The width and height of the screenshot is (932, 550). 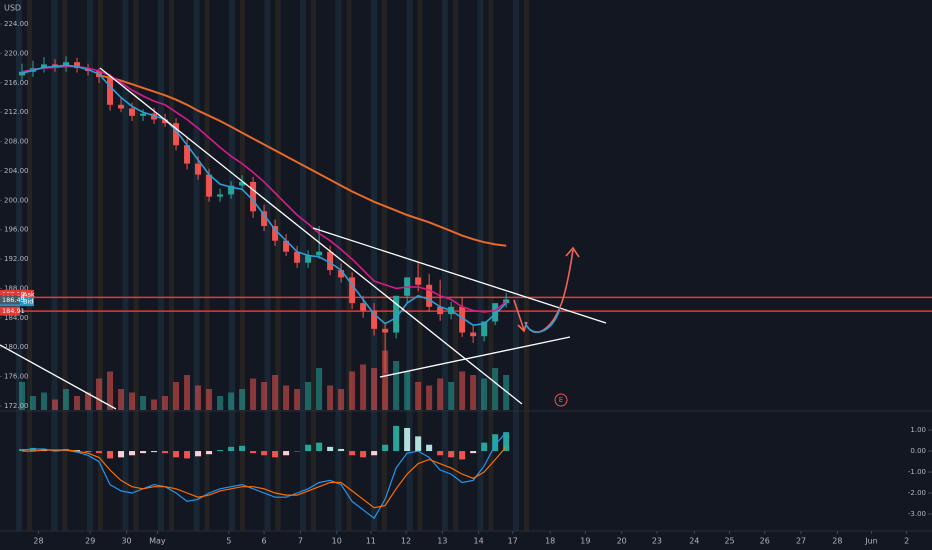 What do you see at coordinates (918, 451) in the screenshot?
I see `y2-tick-label: 0.00` at bounding box center [918, 451].